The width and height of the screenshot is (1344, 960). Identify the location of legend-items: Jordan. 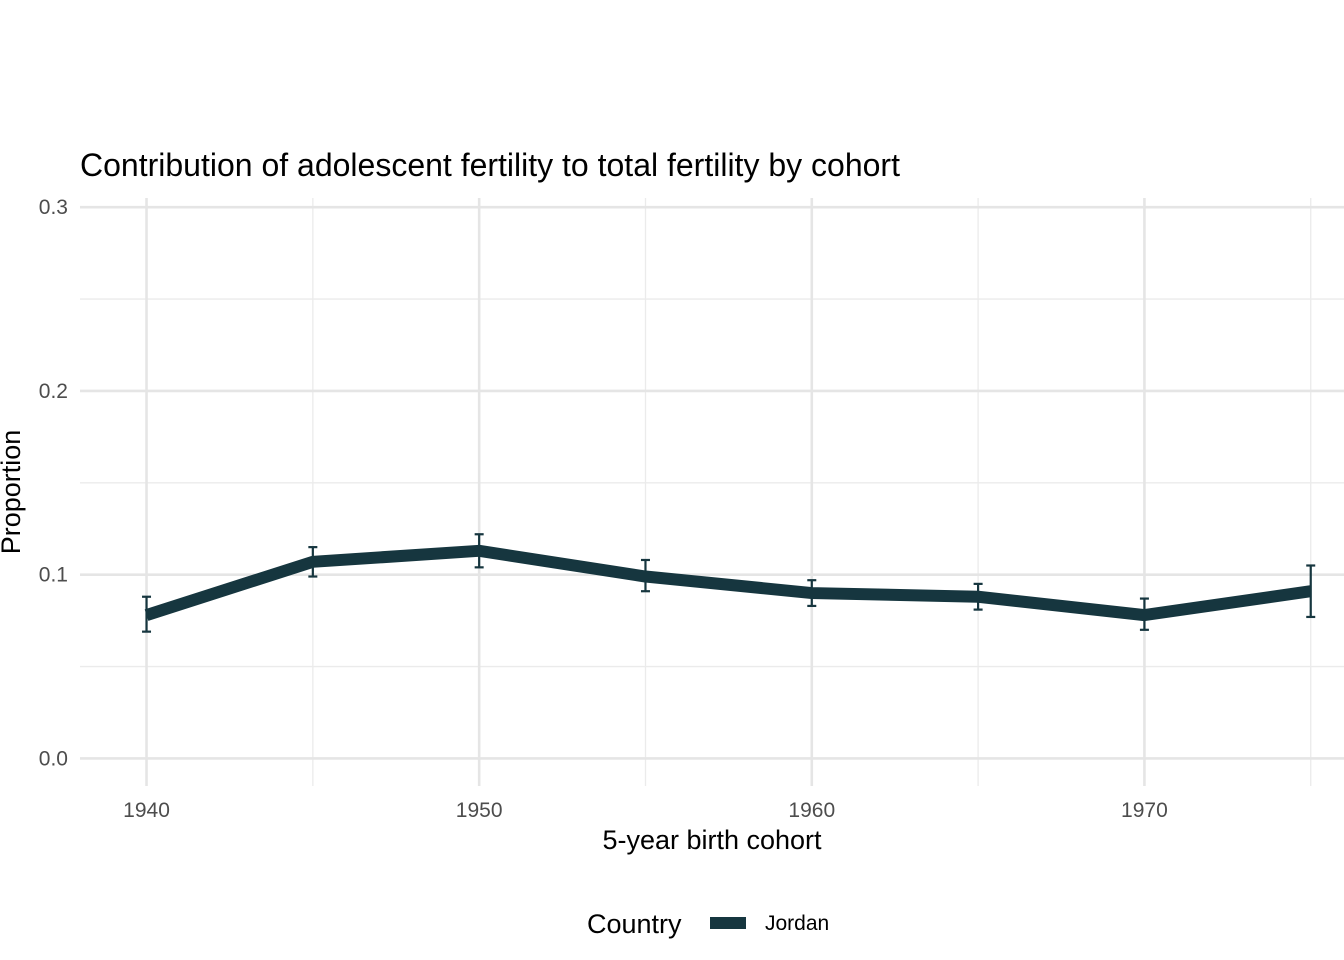
(769, 923).